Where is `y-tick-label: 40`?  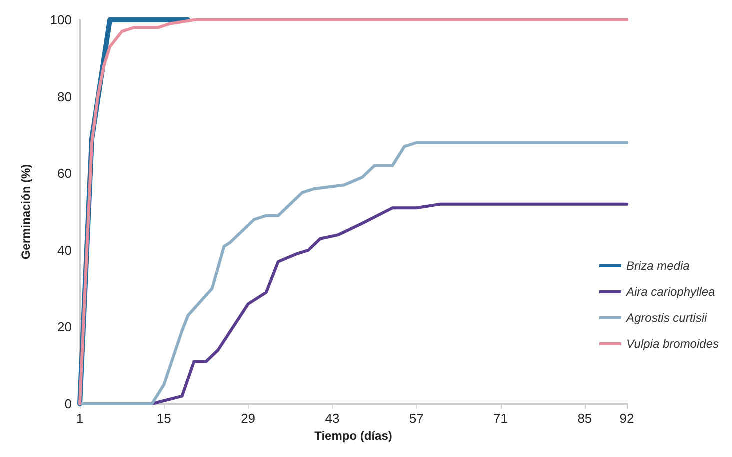
y-tick-label: 40 is located at coordinates (65, 250).